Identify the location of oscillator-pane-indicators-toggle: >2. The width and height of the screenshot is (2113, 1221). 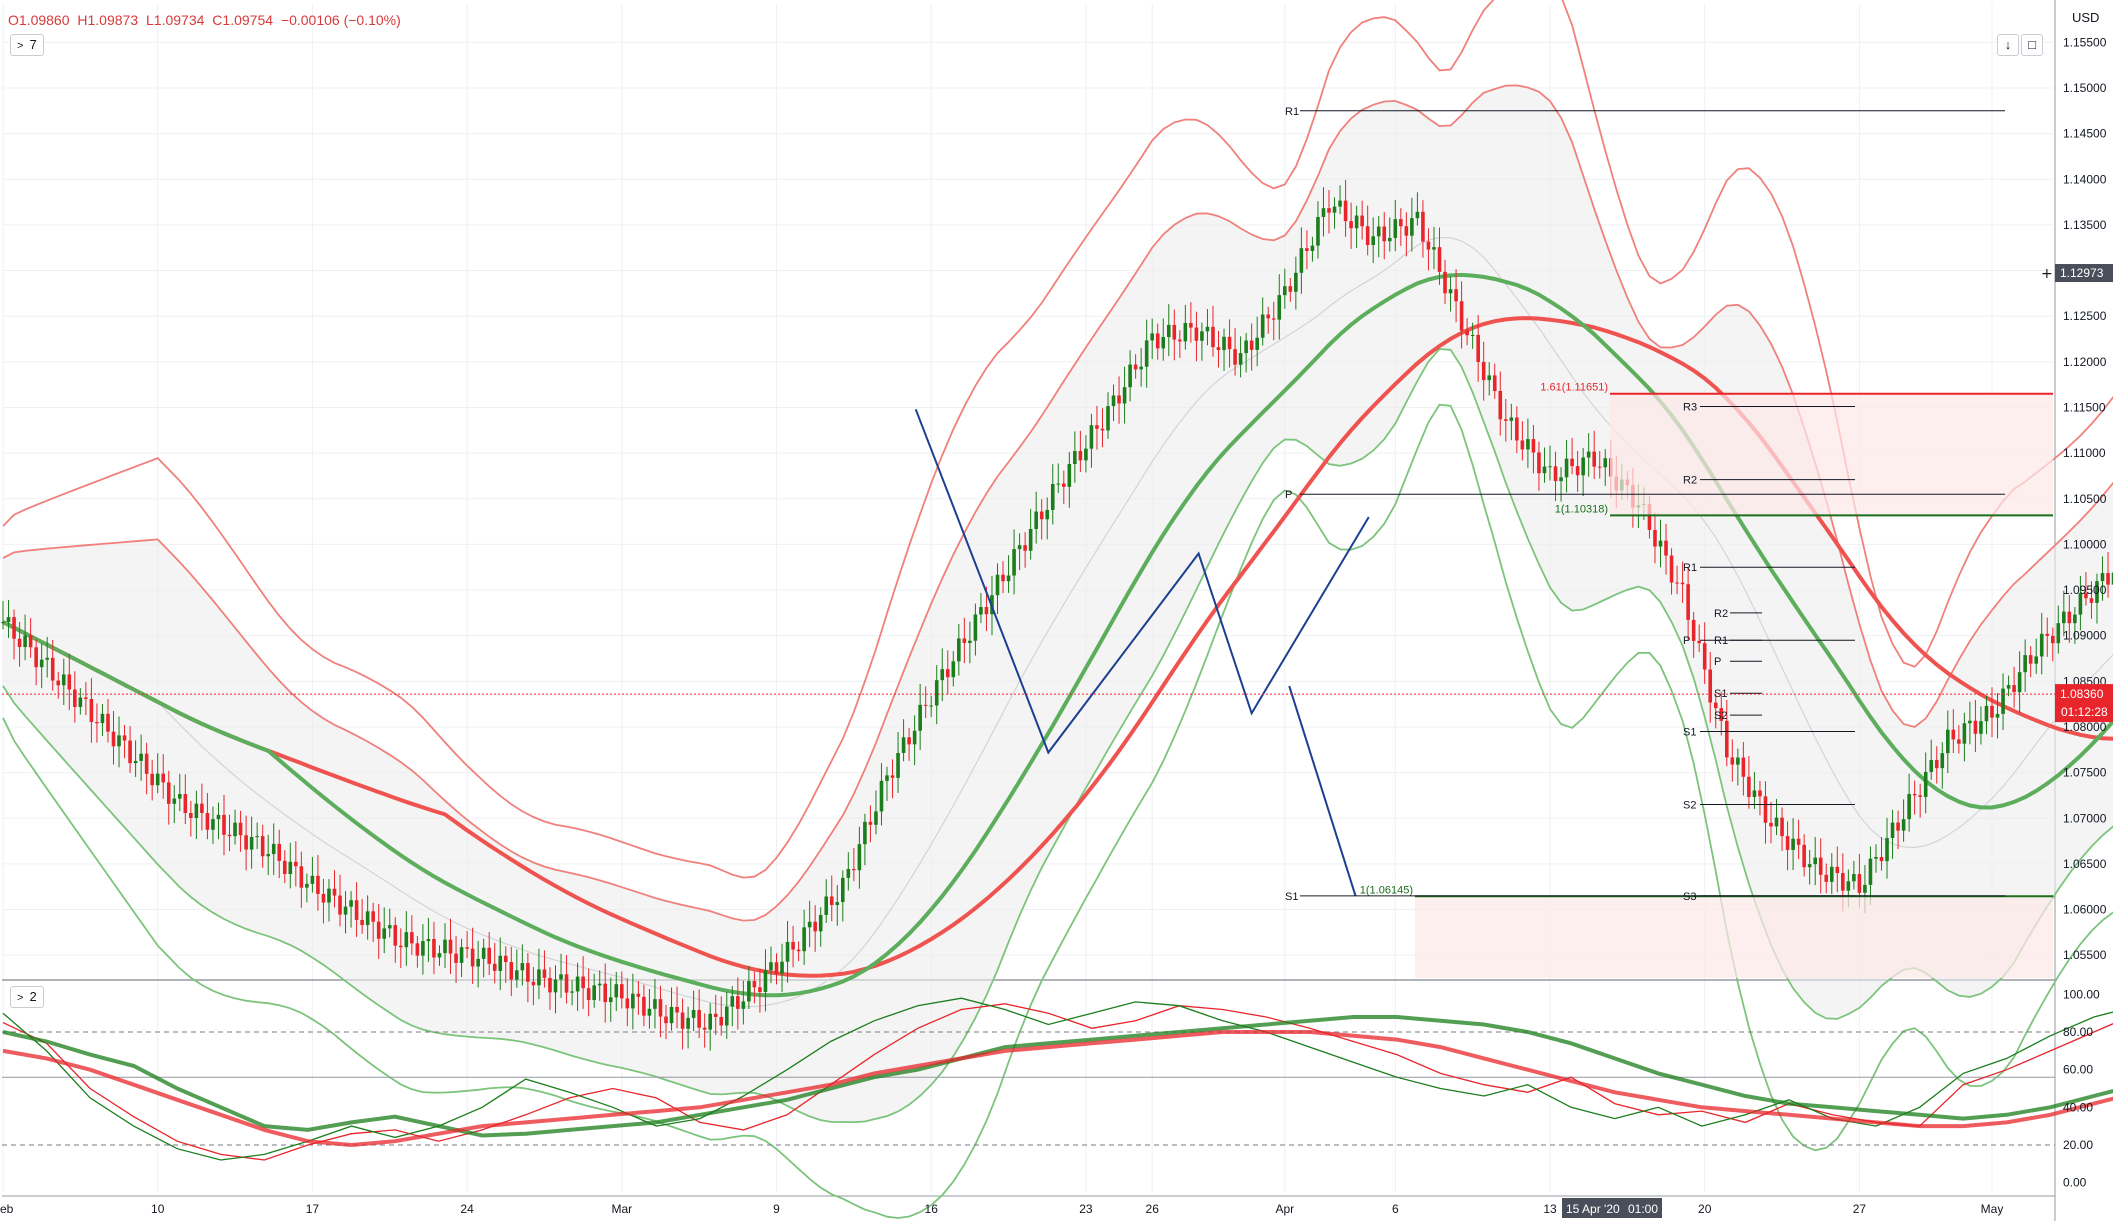
(27, 997).